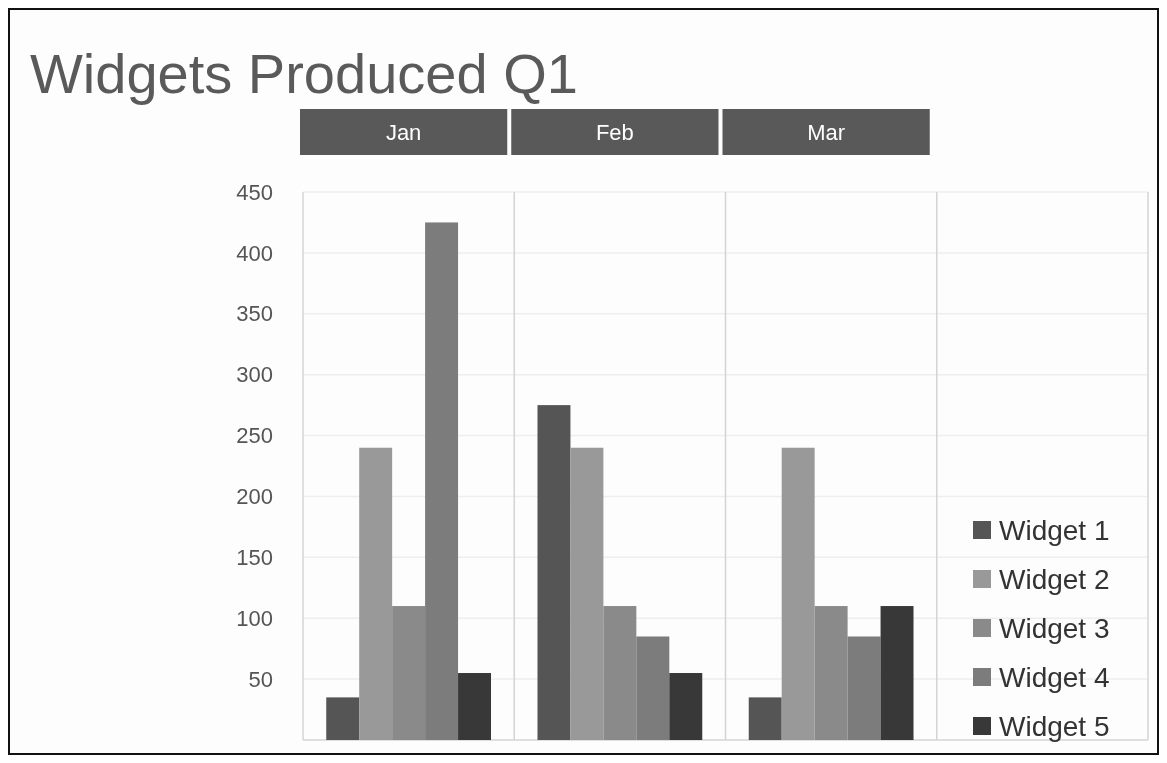 The width and height of the screenshot is (1167, 763). What do you see at coordinates (304, 73) in the screenshot?
I see `chart-title: Widgets Produced Q1` at bounding box center [304, 73].